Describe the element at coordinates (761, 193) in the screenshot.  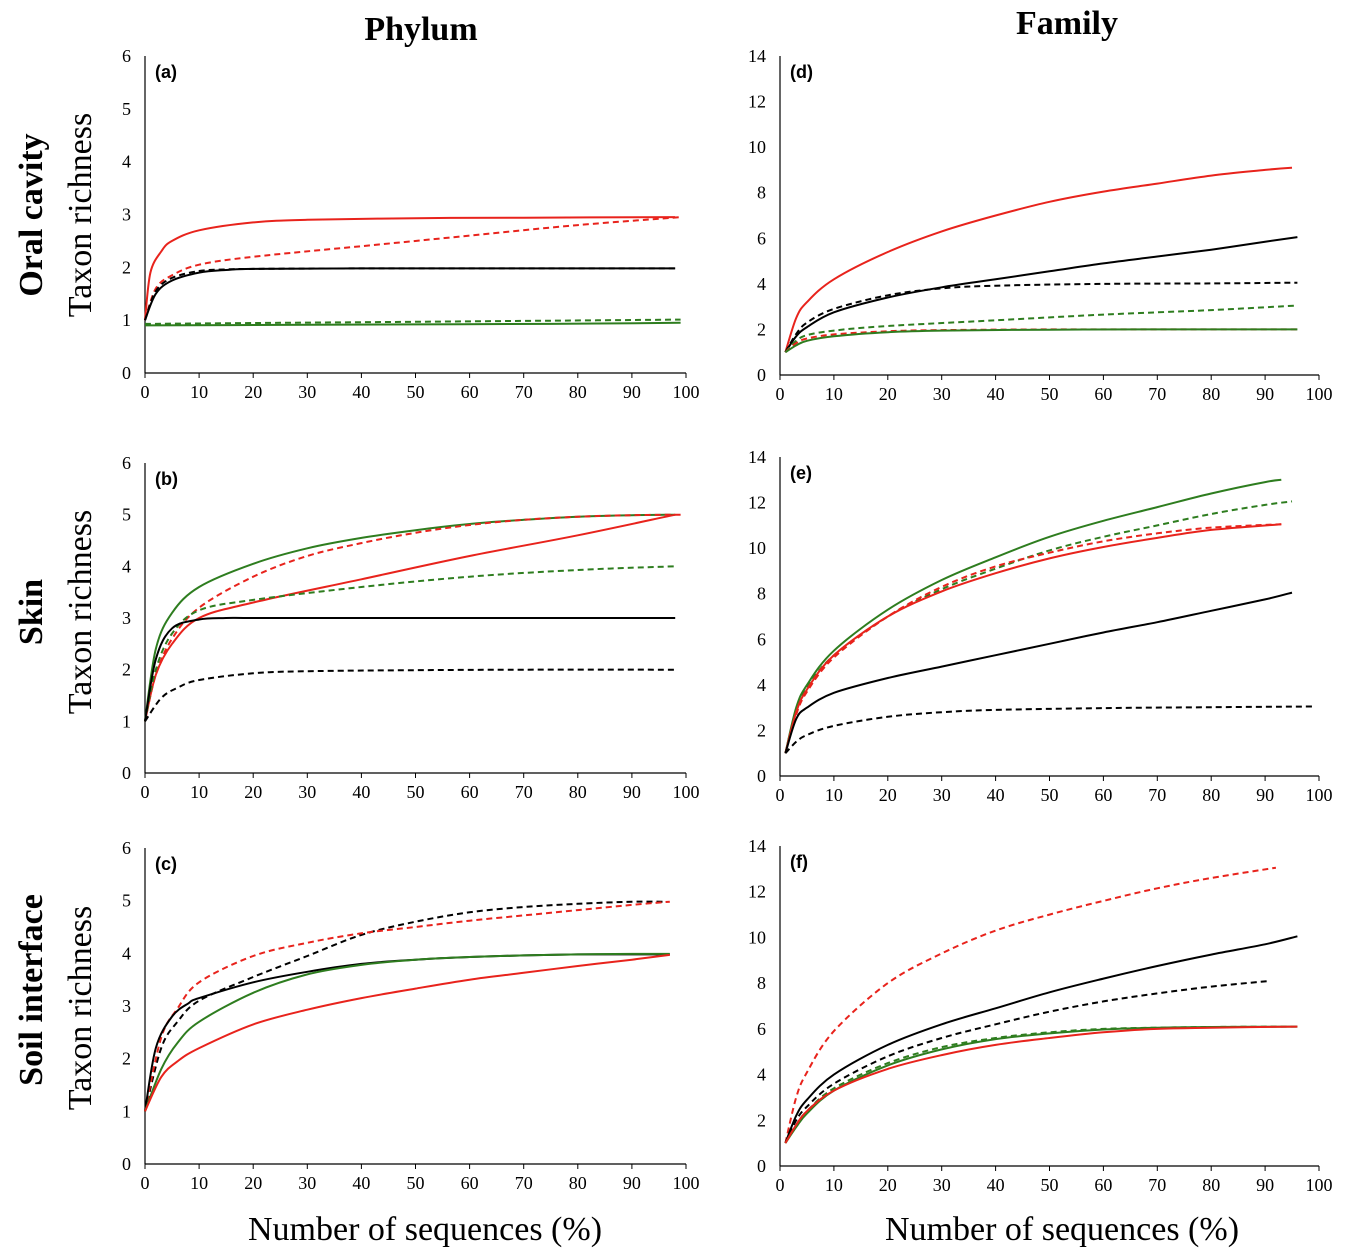
I see `y-tick-label: 8` at that location.